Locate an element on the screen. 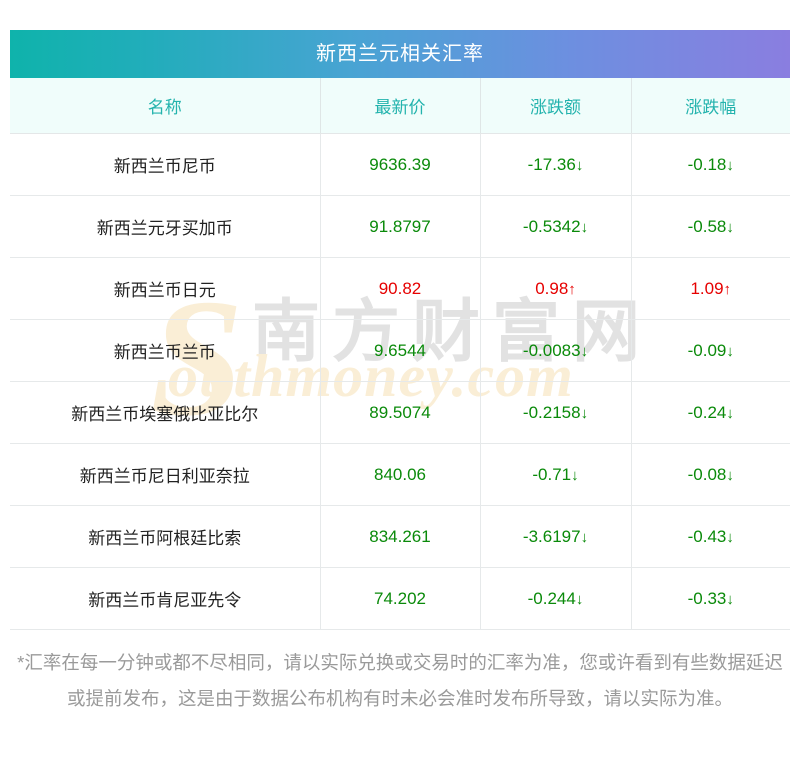  table-row: 新西兰币日元 90.82 0.98↑ 1.09↑ is located at coordinates (400, 288).